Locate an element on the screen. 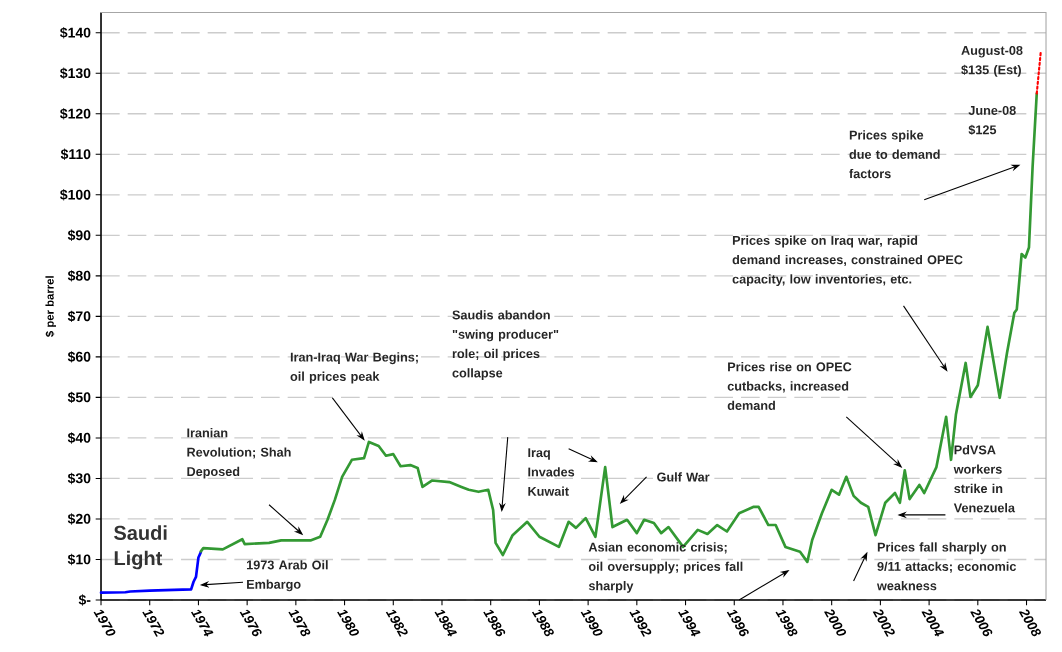  annotation: Prices fall sharply on 9/11 attacks; economic weakness is located at coordinates (946, 566).